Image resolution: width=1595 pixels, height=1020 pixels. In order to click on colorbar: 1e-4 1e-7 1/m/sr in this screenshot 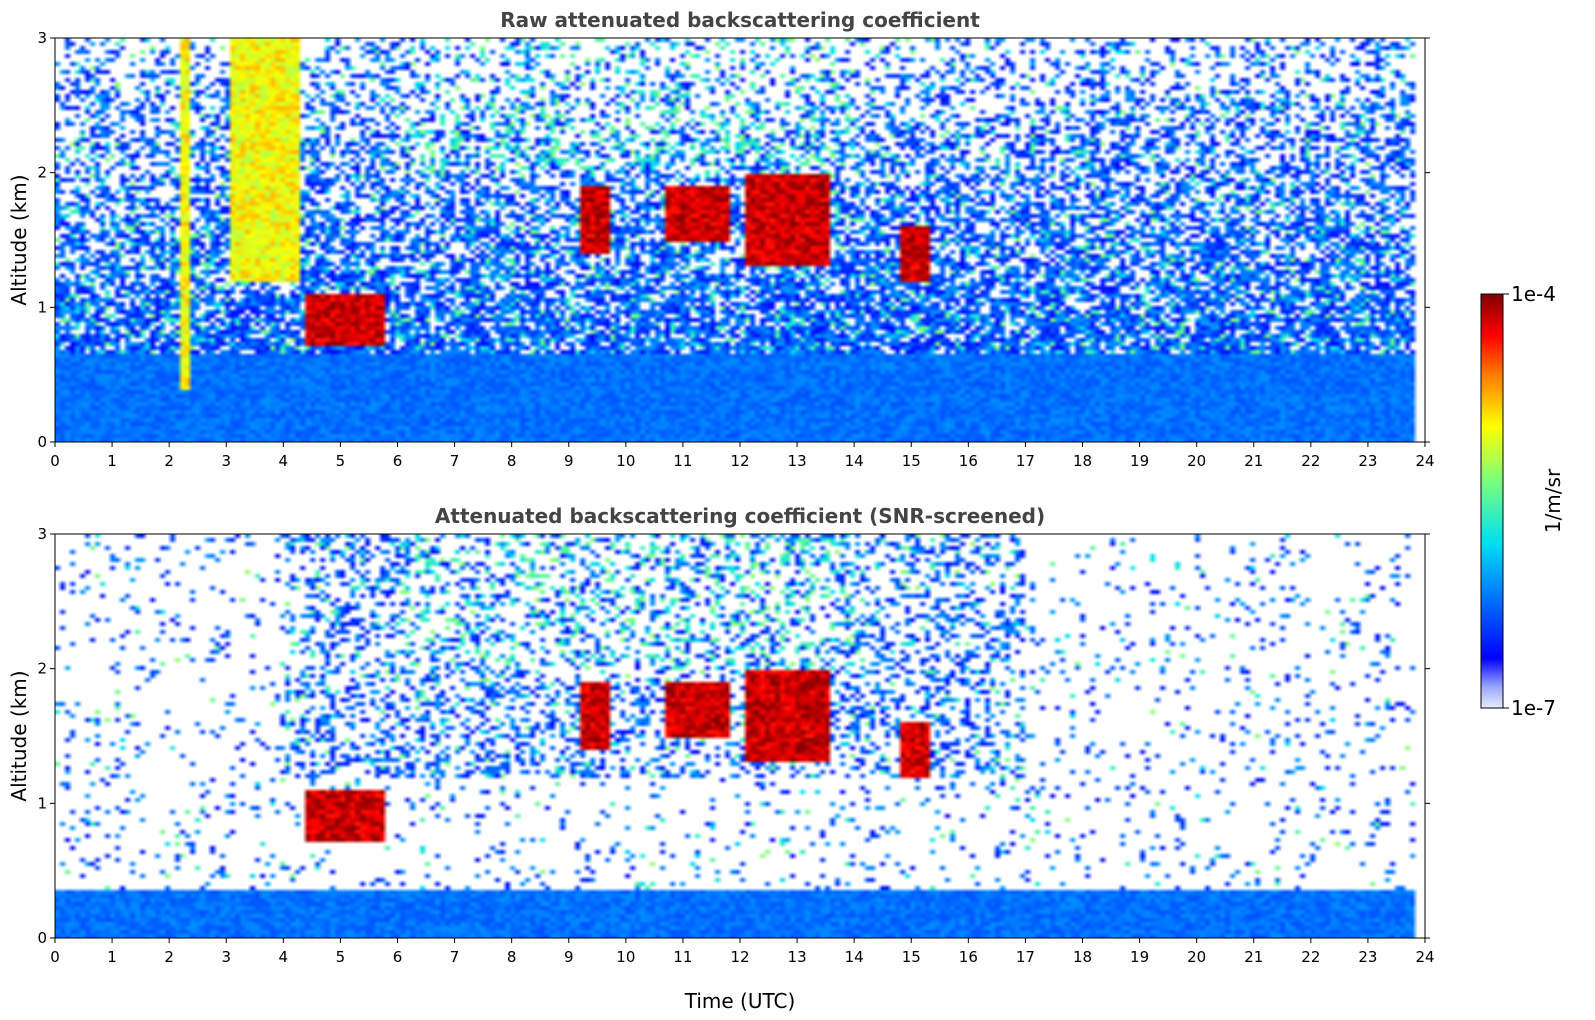, I will do `click(1522, 501)`.